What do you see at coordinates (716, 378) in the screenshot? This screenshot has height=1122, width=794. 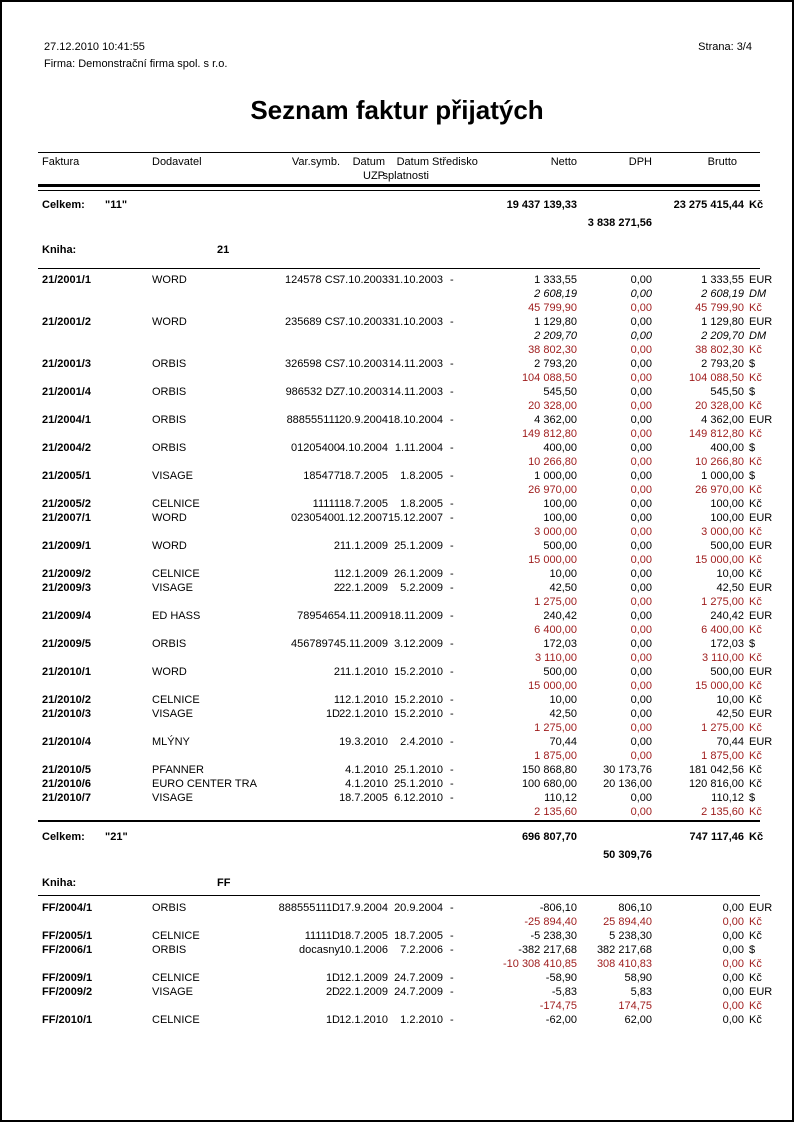 I see `amount-brutto: 104 088,50` at bounding box center [716, 378].